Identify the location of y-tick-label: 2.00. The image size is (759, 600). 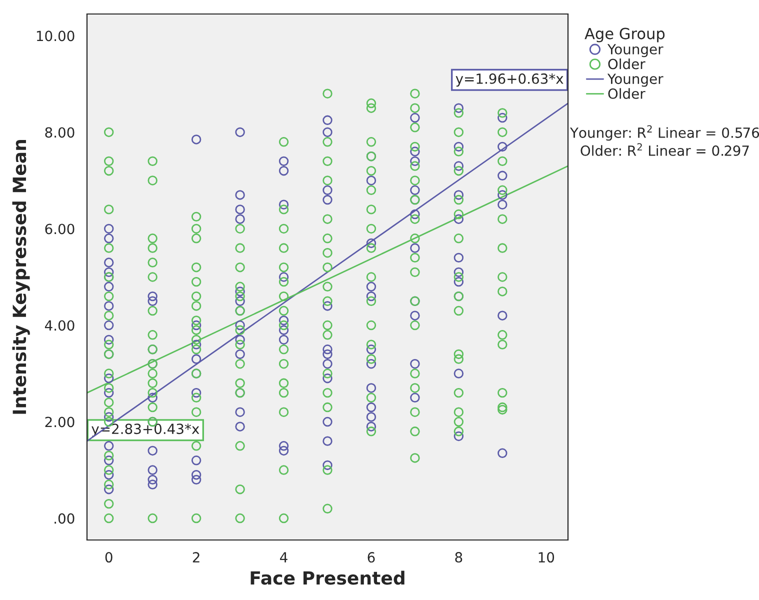
(59, 422).